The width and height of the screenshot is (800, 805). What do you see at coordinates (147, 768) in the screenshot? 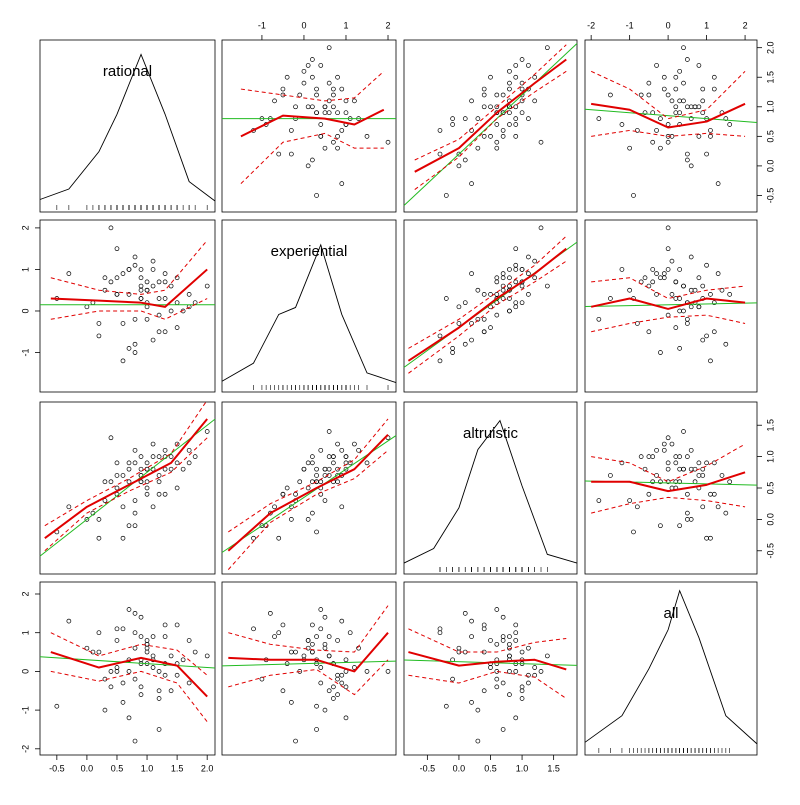
I see `x-tick-label: 1.0` at bounding box center [147, 768].